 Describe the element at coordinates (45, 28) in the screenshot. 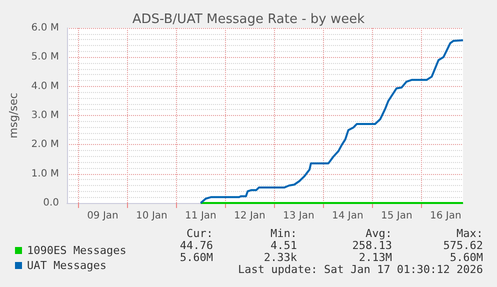

I see `y-tick-label: 6.0 M` at that location.